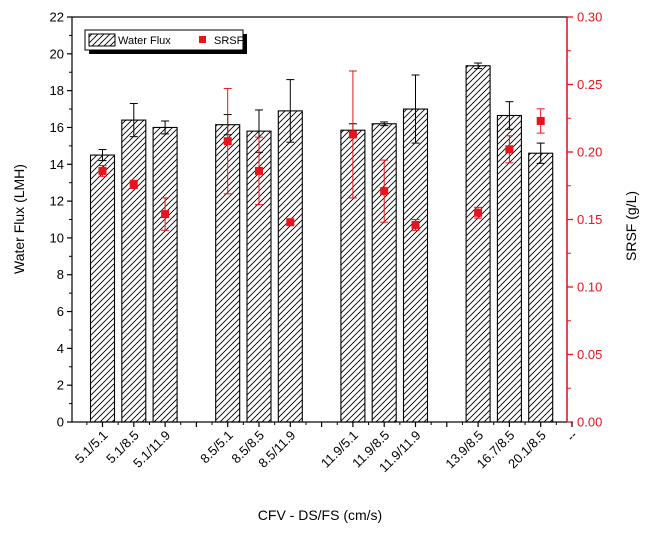 The image size is (649, 534). What do you see at coordinates (19, 219) in the screenshot?
I see `y-axis-title: Water Flux (LMH)` at bounding box center [19, 219].